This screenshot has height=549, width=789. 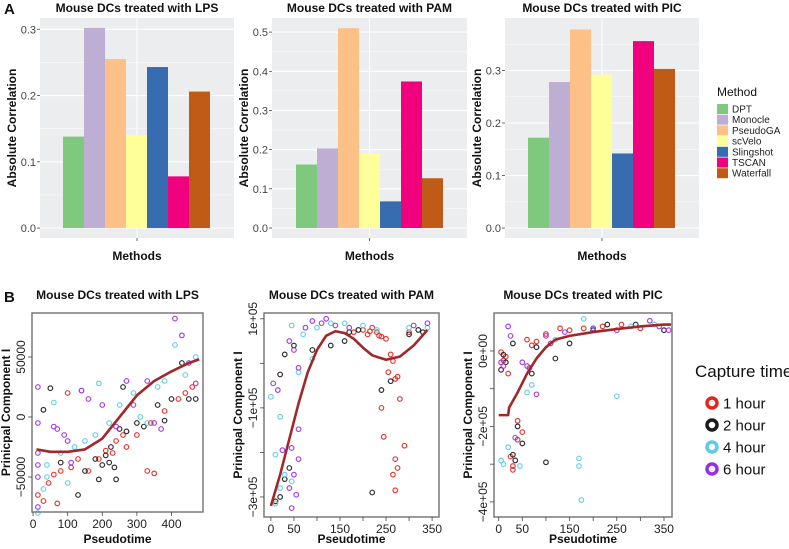 I want to click on panel-b-label: B, so click(x=9, y=297).